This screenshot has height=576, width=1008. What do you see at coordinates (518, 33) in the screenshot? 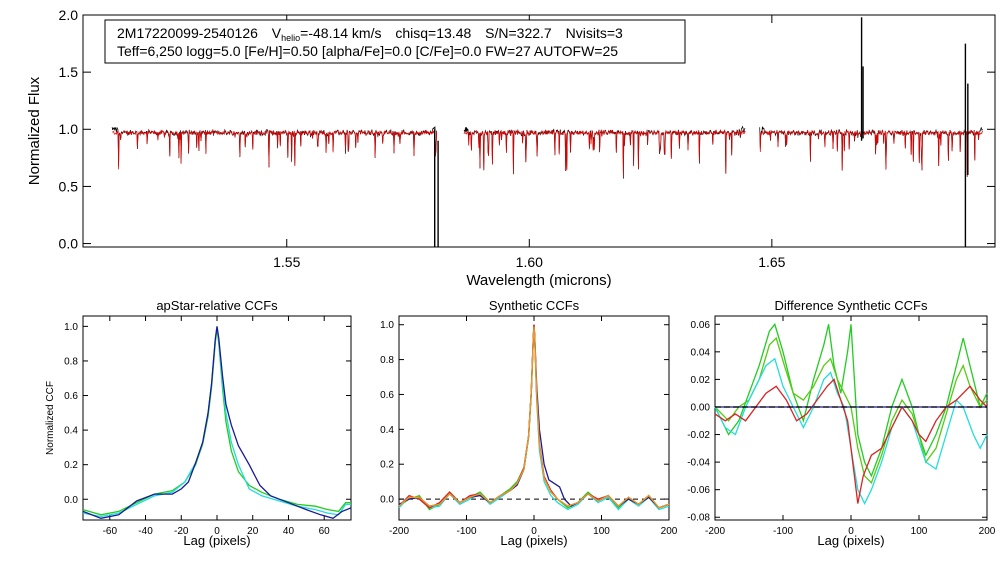
I see `legend-snr: S/N=322.7` at bounding box center [518, 33].